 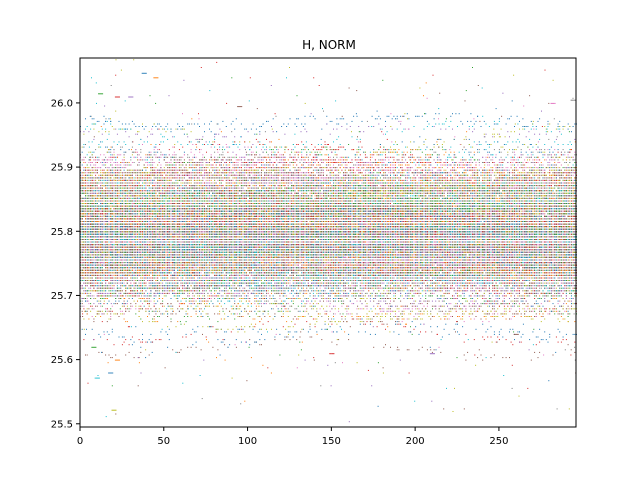 What do you see at coordinates (329, 45) in the screenshot?
I see `chart-title: H, NORM` at bounding box center [329, 45].